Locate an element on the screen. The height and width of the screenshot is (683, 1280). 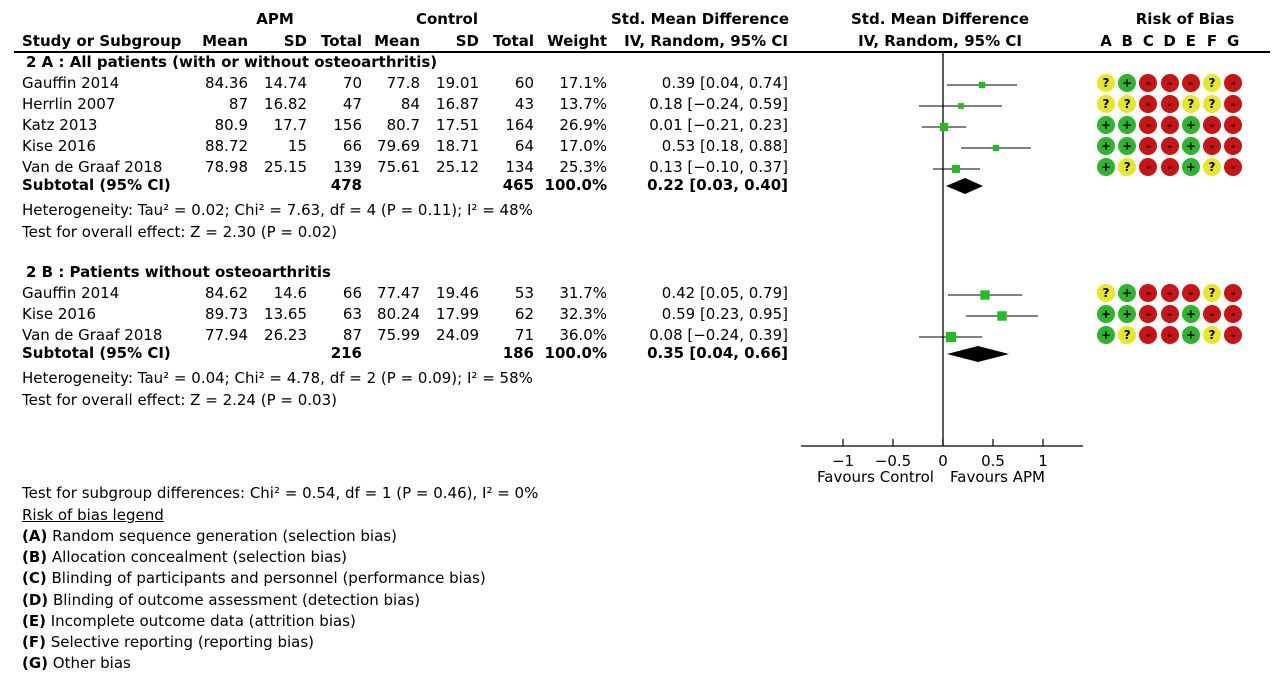
apm-group-header: APM is located at coordinates (275, 19).